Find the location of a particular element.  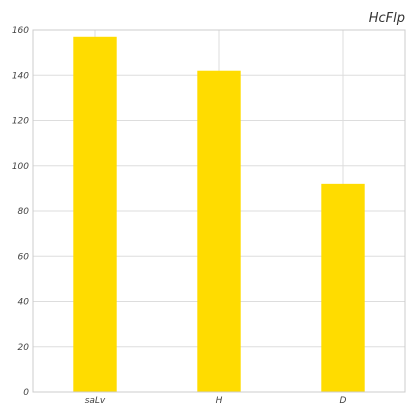

y-tick-label: 100 is located at coordinates (20, 167).